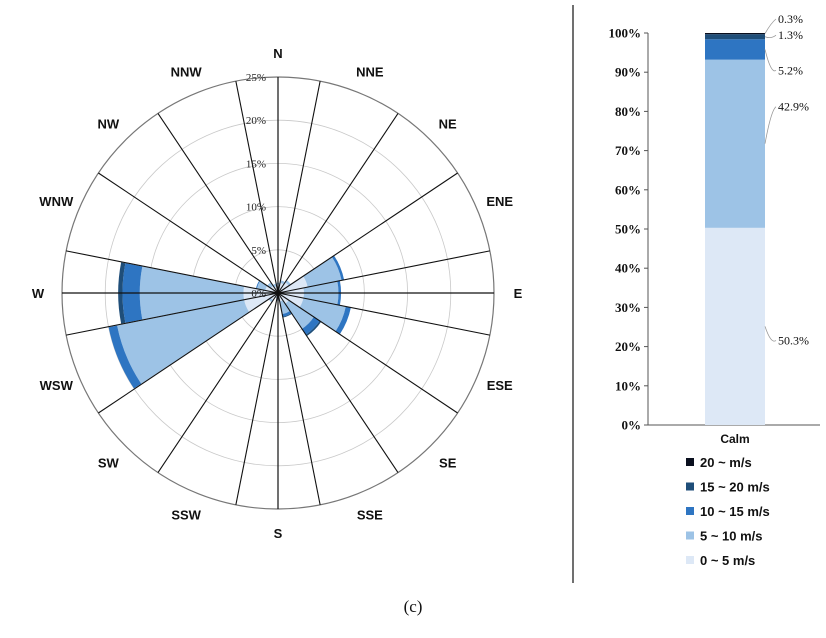 The width and height of the screenshot is (826, 638). I want to click on rose-wedge-se-10-15-m-s, so click(311, 326).